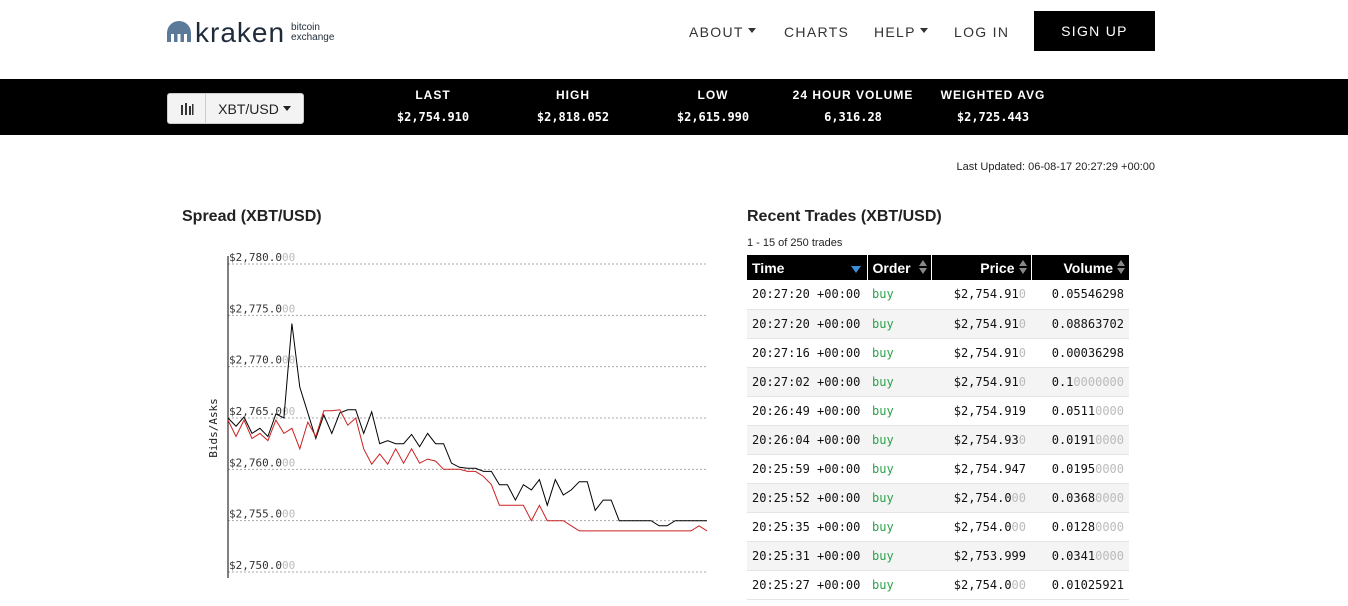 The height and width of the screenshot is (606, 1348). I want to click on nav-help-label: HELP, so click(895, 32).